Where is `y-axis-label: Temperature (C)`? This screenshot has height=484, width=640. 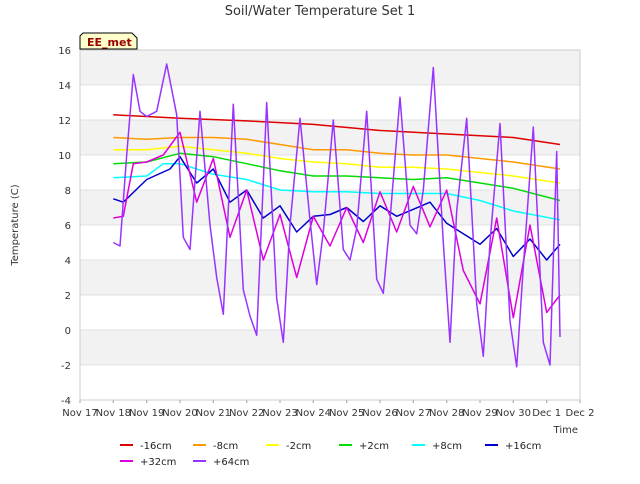
y-axis-label: Temperature (C) is located at coordinates (15, 225).